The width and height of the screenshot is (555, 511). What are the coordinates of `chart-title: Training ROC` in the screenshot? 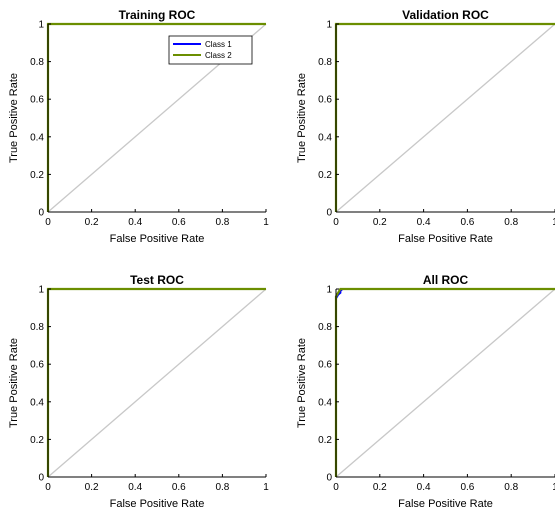 It's located at (157, 15).